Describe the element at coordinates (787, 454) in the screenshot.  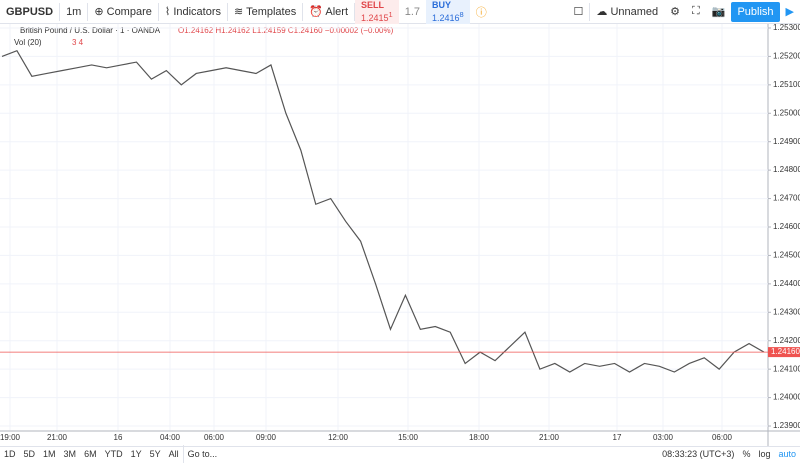
I see `auto: auto` at that location.